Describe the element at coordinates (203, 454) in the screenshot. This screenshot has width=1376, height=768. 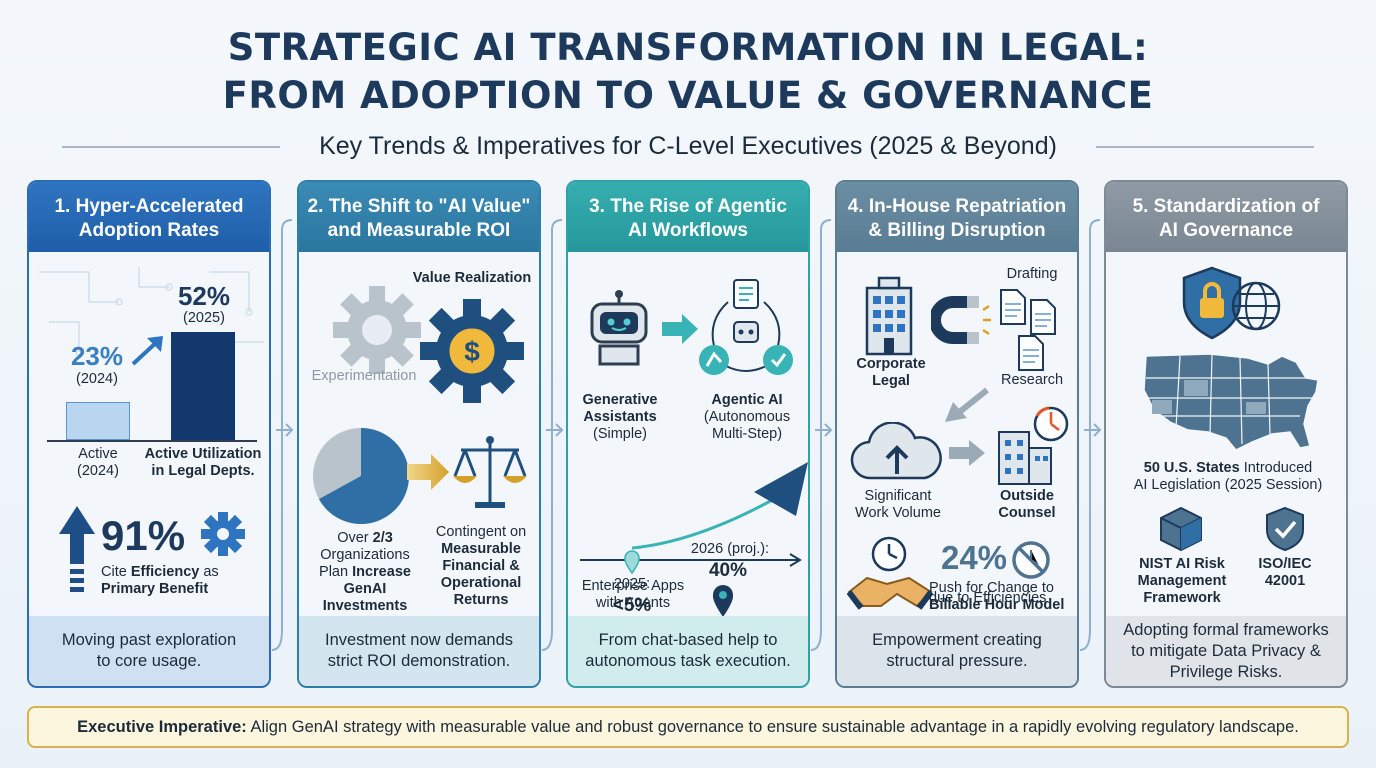
I see `axis-label-right-1: Active Utilization` at that location.